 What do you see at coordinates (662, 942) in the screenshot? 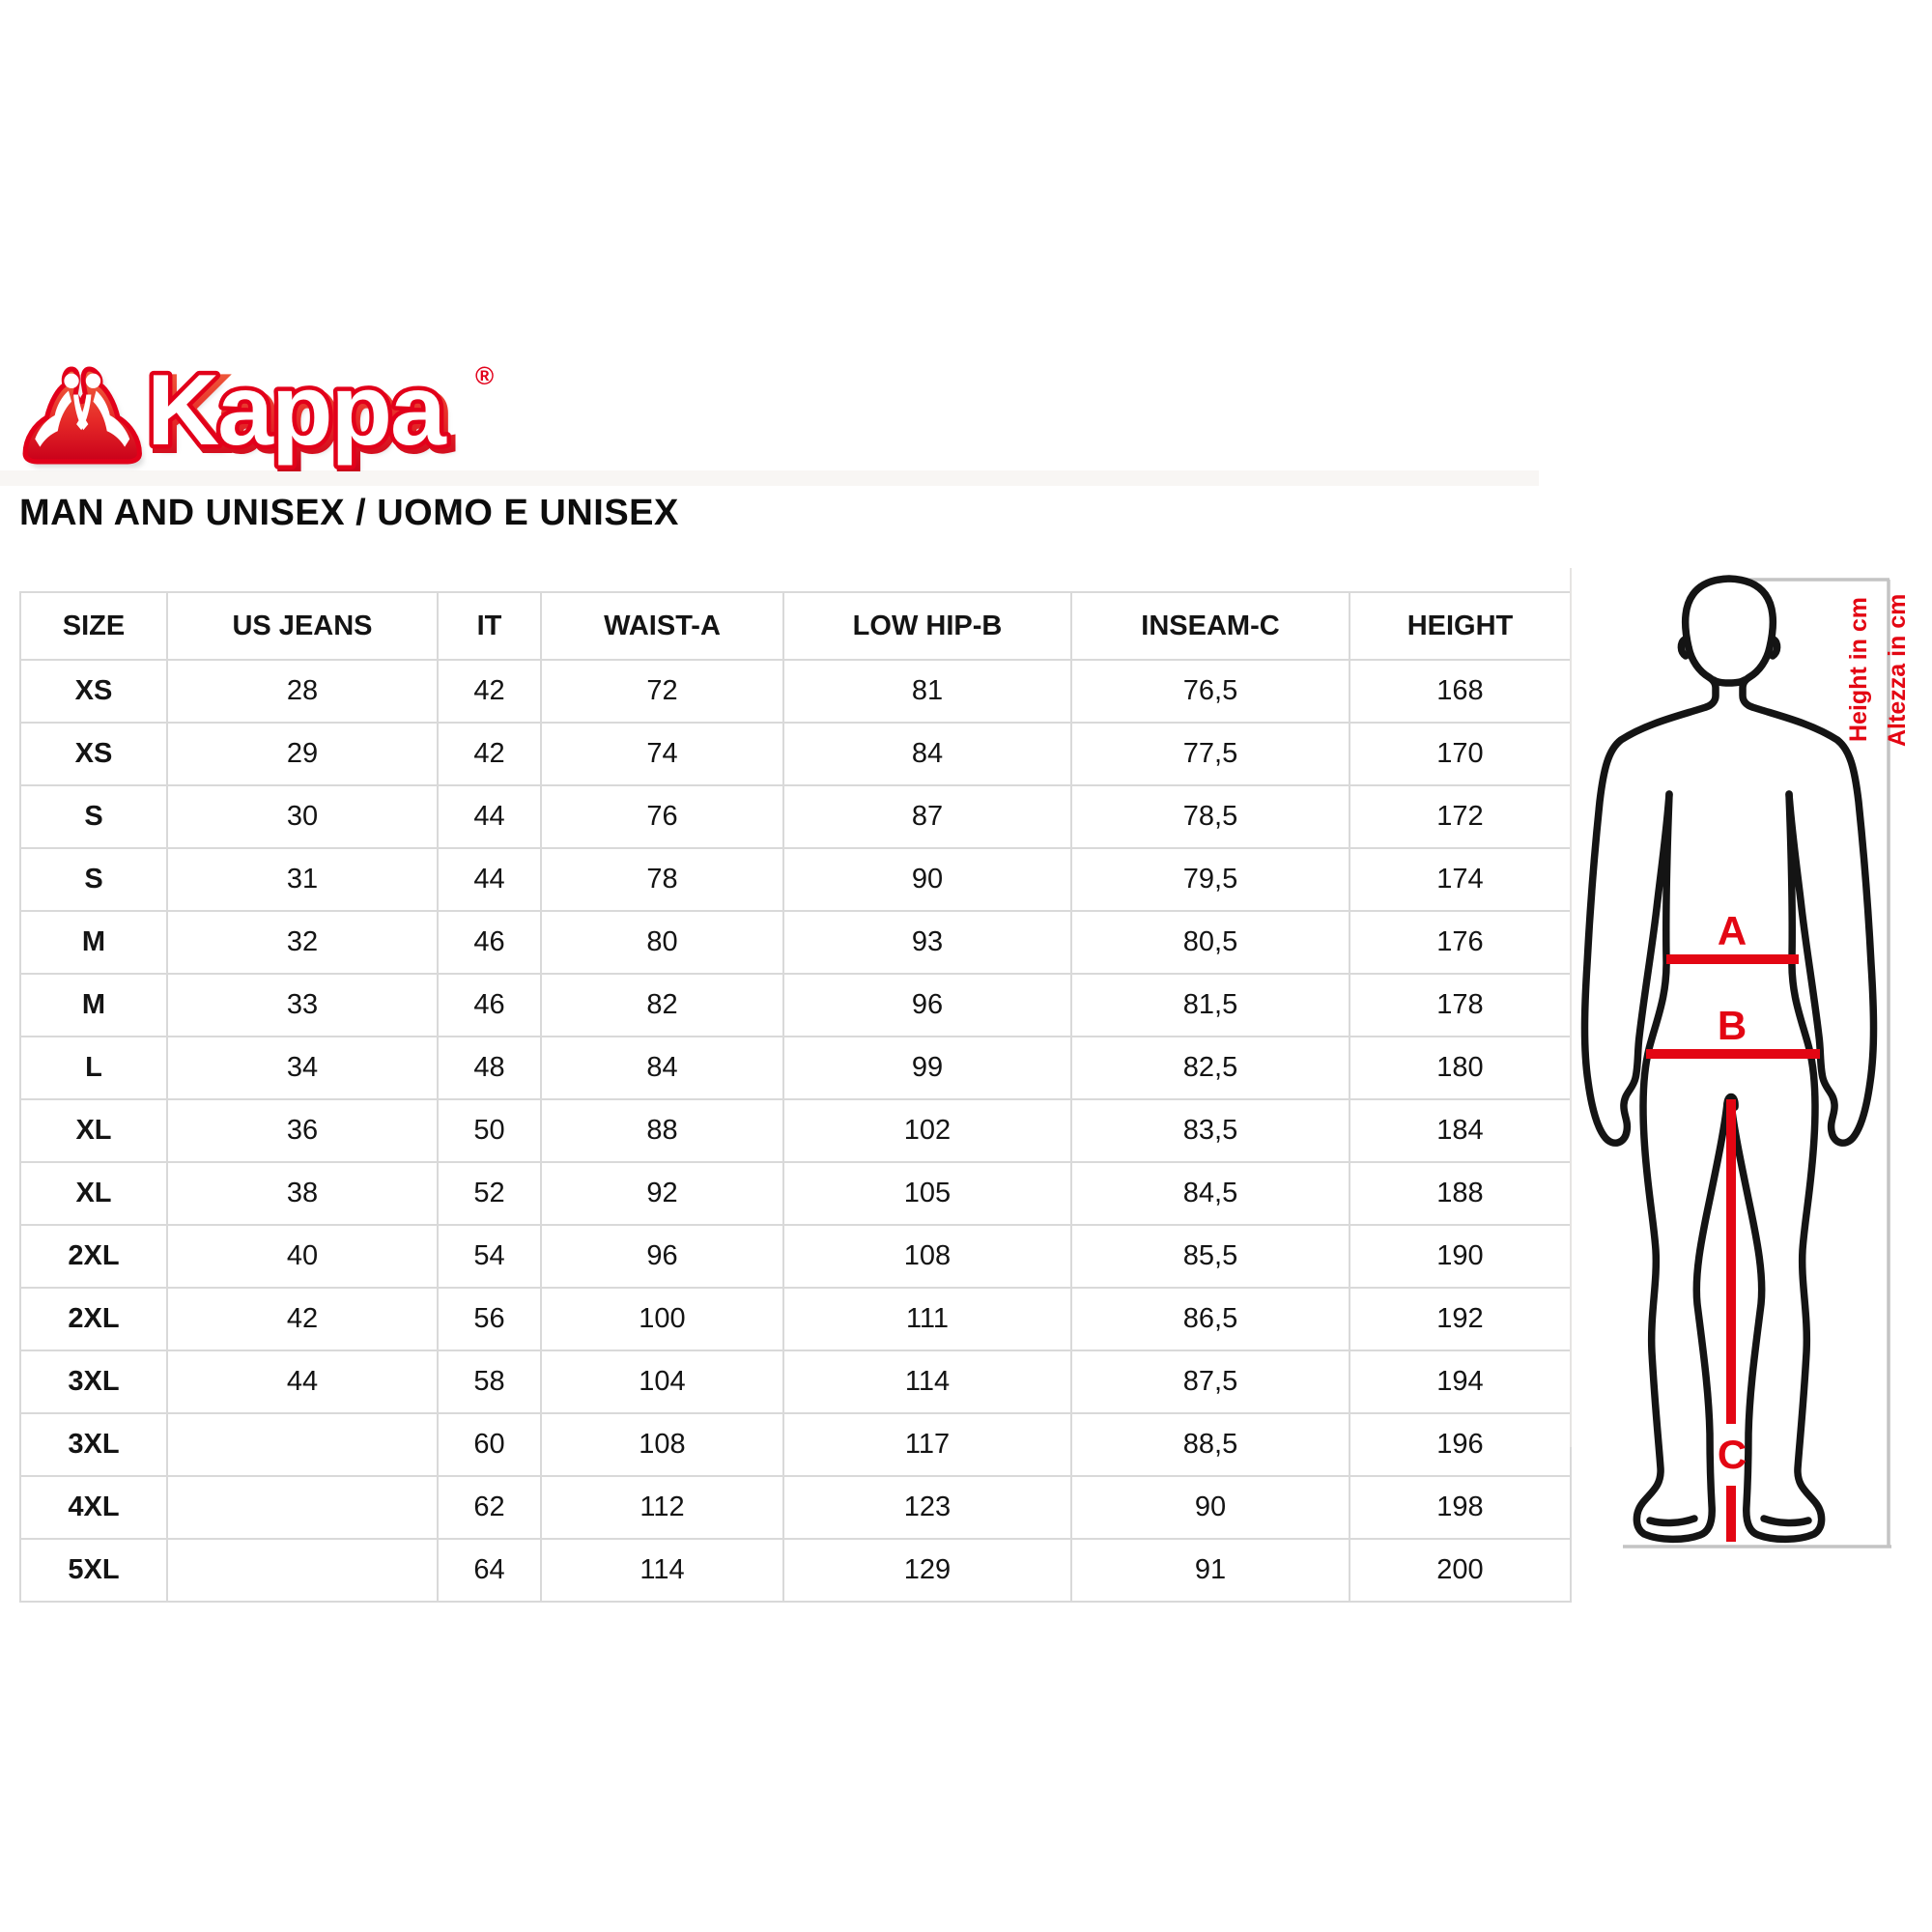
I see `table-cell: 80` at bounding box center [662, 942].